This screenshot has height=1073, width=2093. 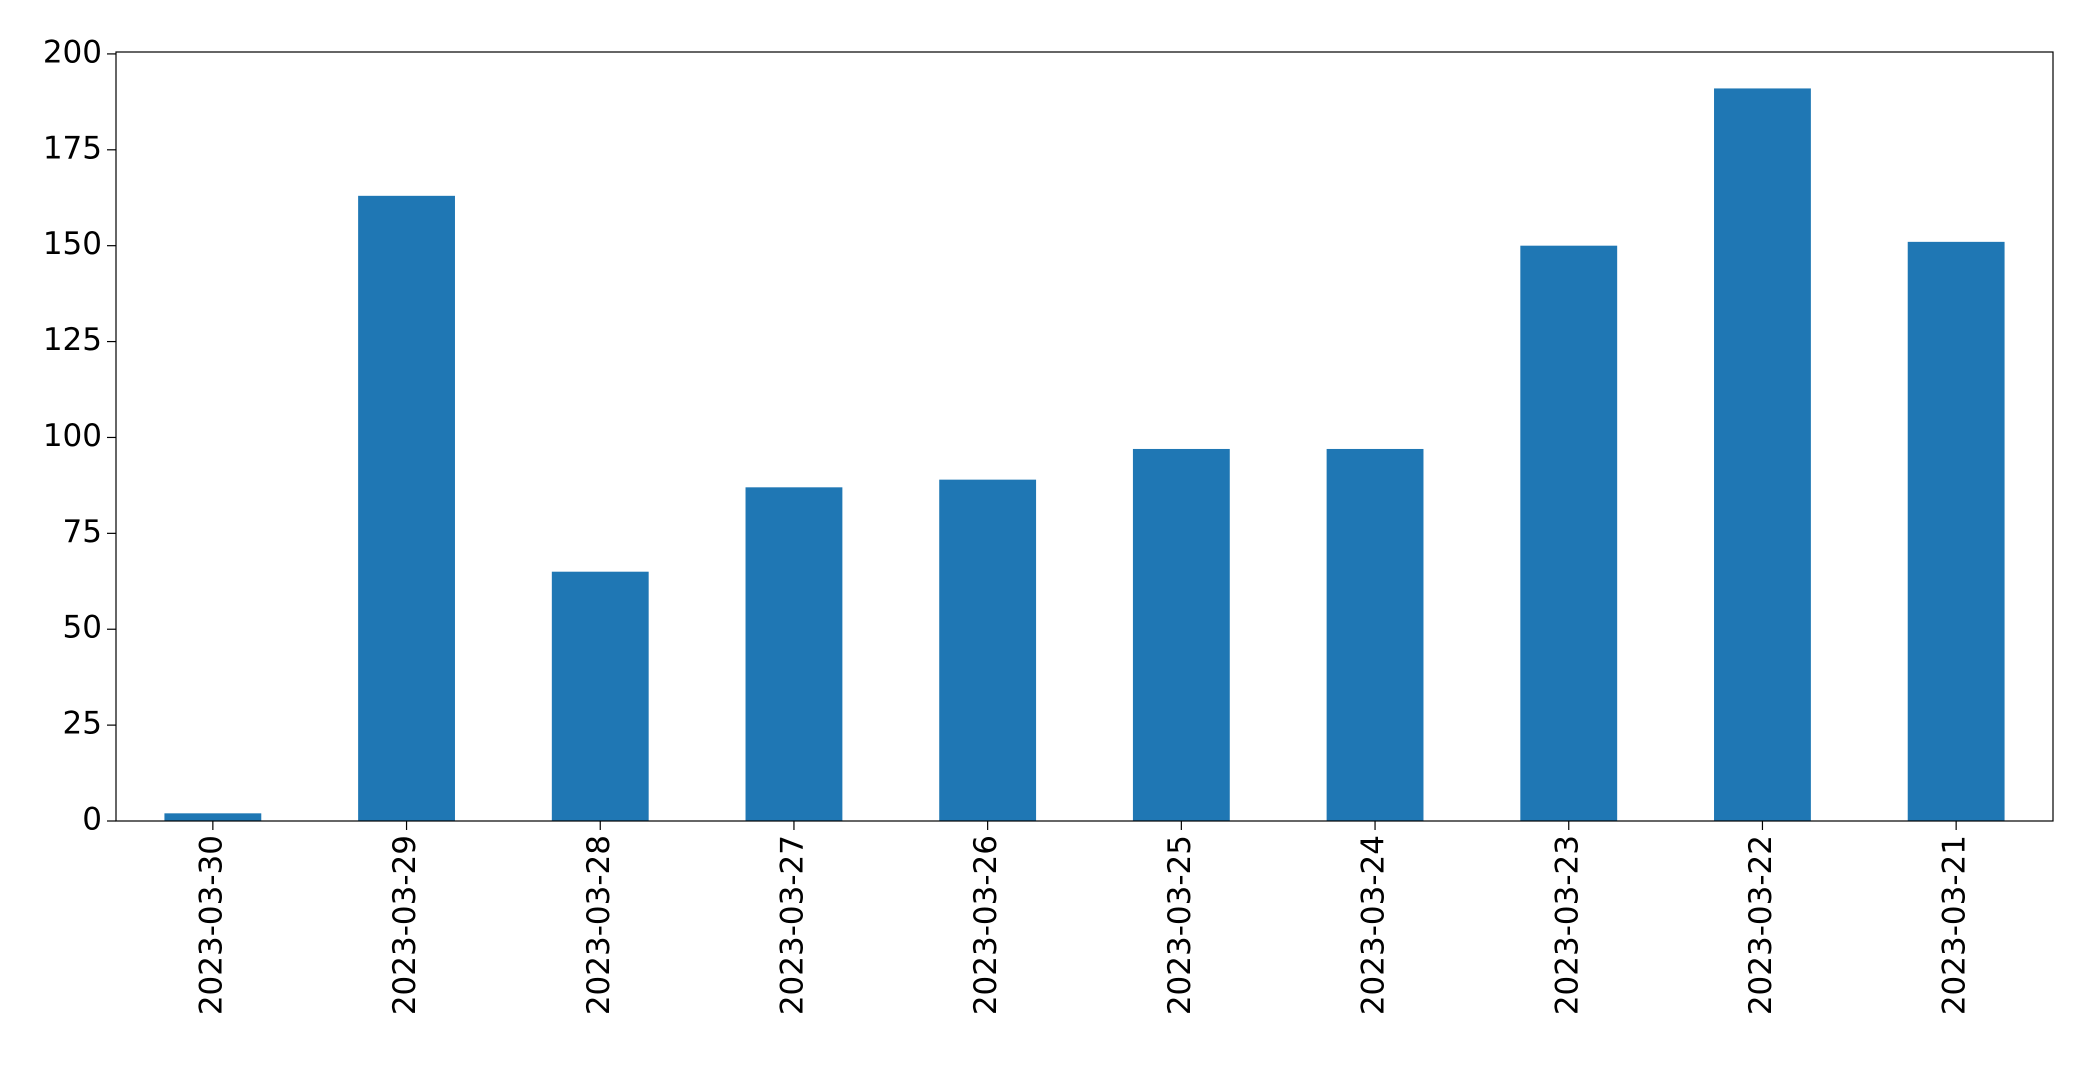 What do you see at coordinates (1180, 925) in the screenshot?
I see `x-tick-label: 2023-03-25` at bounding box center [1180, 925].